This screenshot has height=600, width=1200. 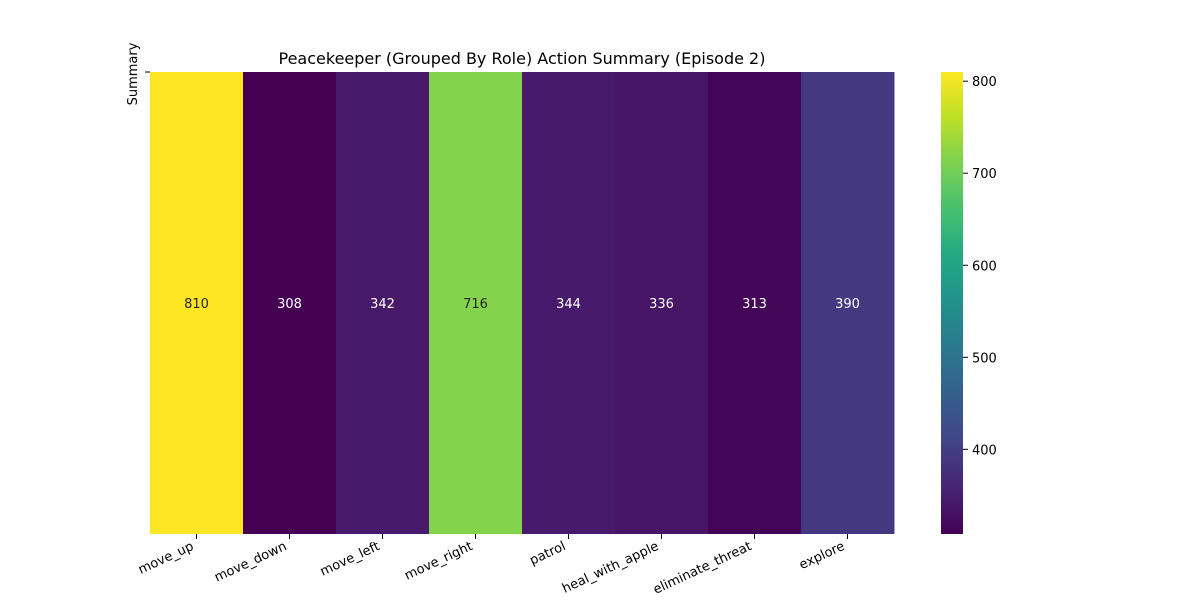 What do you see at coordinates (250, 562) in the screenshot?
I see `x-tick-label: move_down` at bounding box center [250, 562].